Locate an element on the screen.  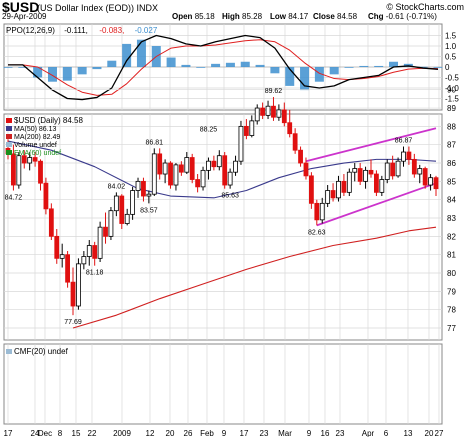
price-y-tick-label: 78 is located at coordinates (451, 310).